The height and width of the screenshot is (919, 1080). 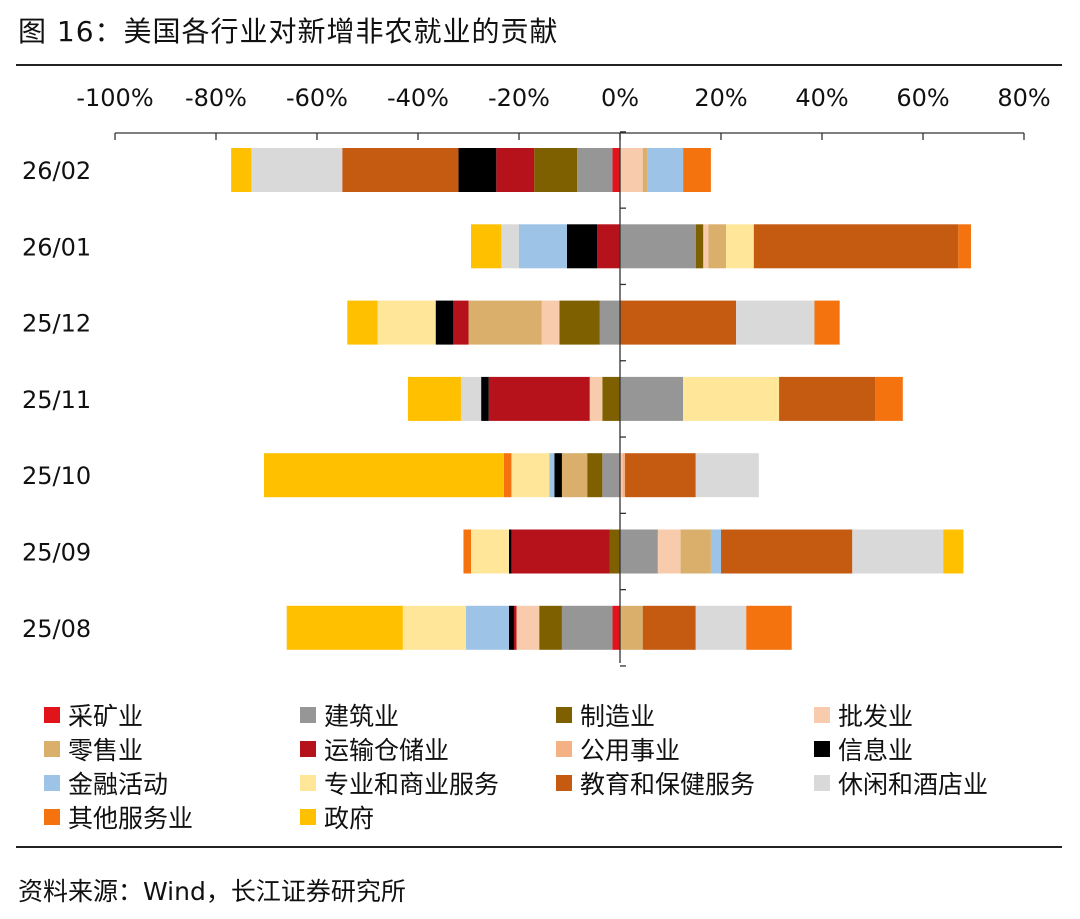 What do you see at coordinates (56, 476) in the screenshot?
I see `category-label: 25/10` at bounding box center [56, 476].